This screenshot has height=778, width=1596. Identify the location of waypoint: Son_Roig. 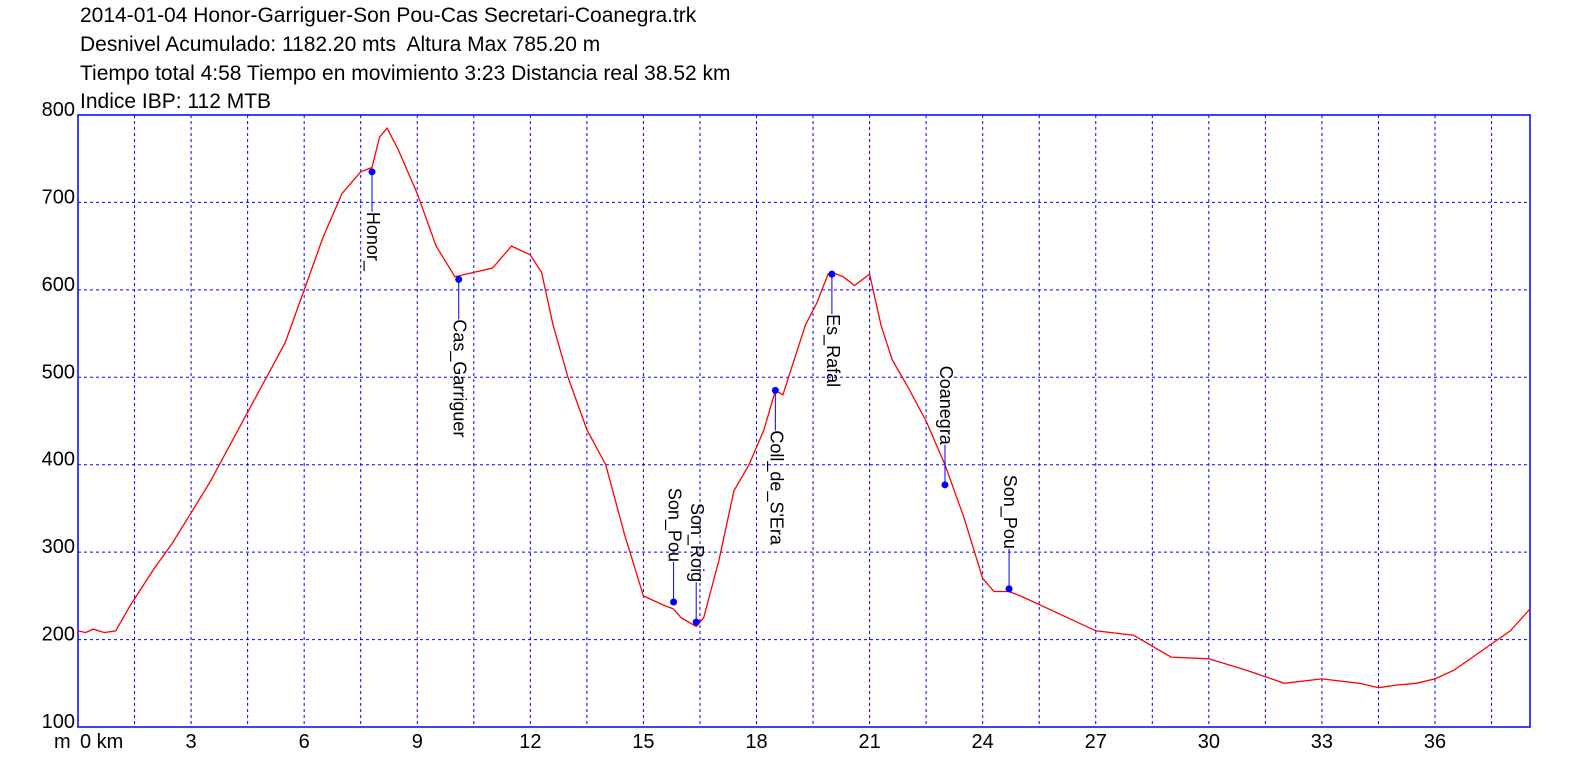
(696, 564).